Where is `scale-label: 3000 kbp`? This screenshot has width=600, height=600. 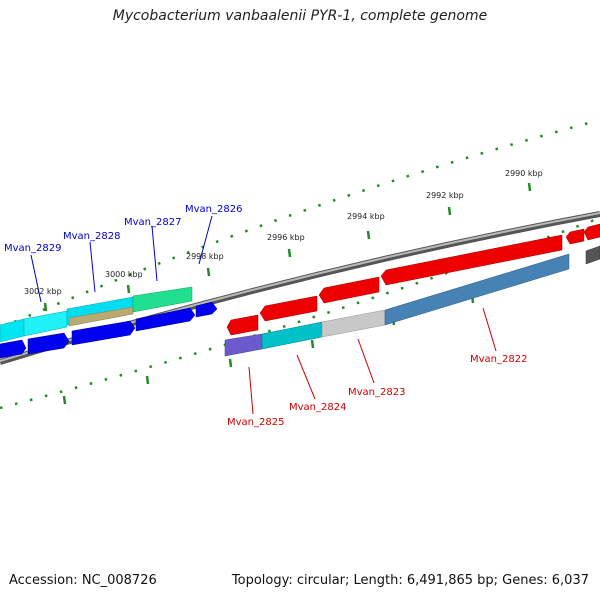
scale-label: 3000 kbp is located at coordinates (124, 274).